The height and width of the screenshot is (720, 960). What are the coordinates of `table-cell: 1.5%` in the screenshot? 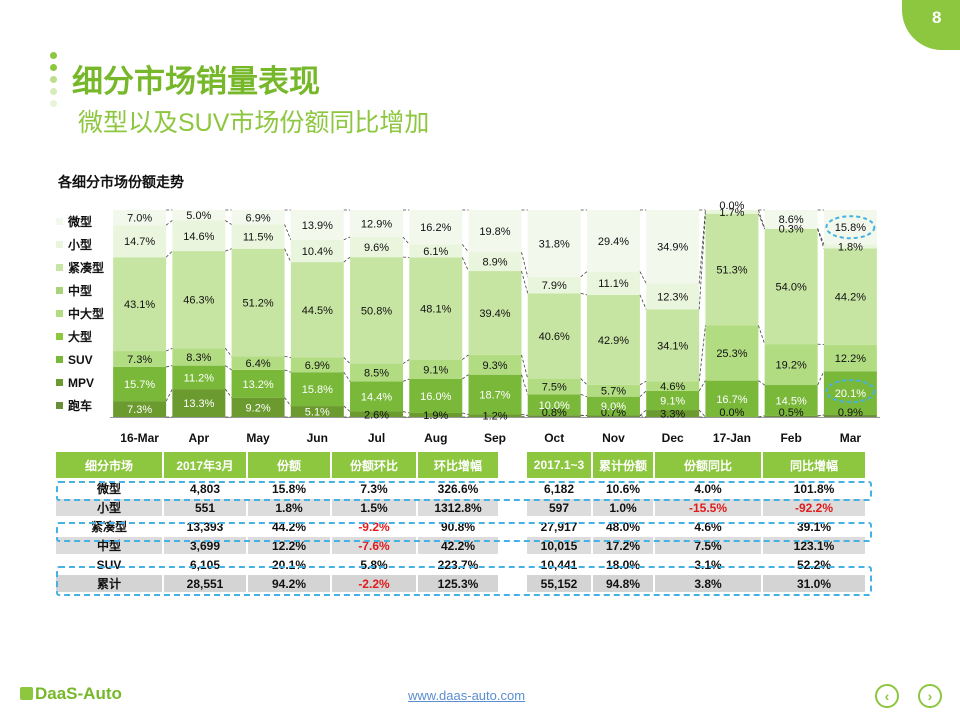 It's located at (374, 507).